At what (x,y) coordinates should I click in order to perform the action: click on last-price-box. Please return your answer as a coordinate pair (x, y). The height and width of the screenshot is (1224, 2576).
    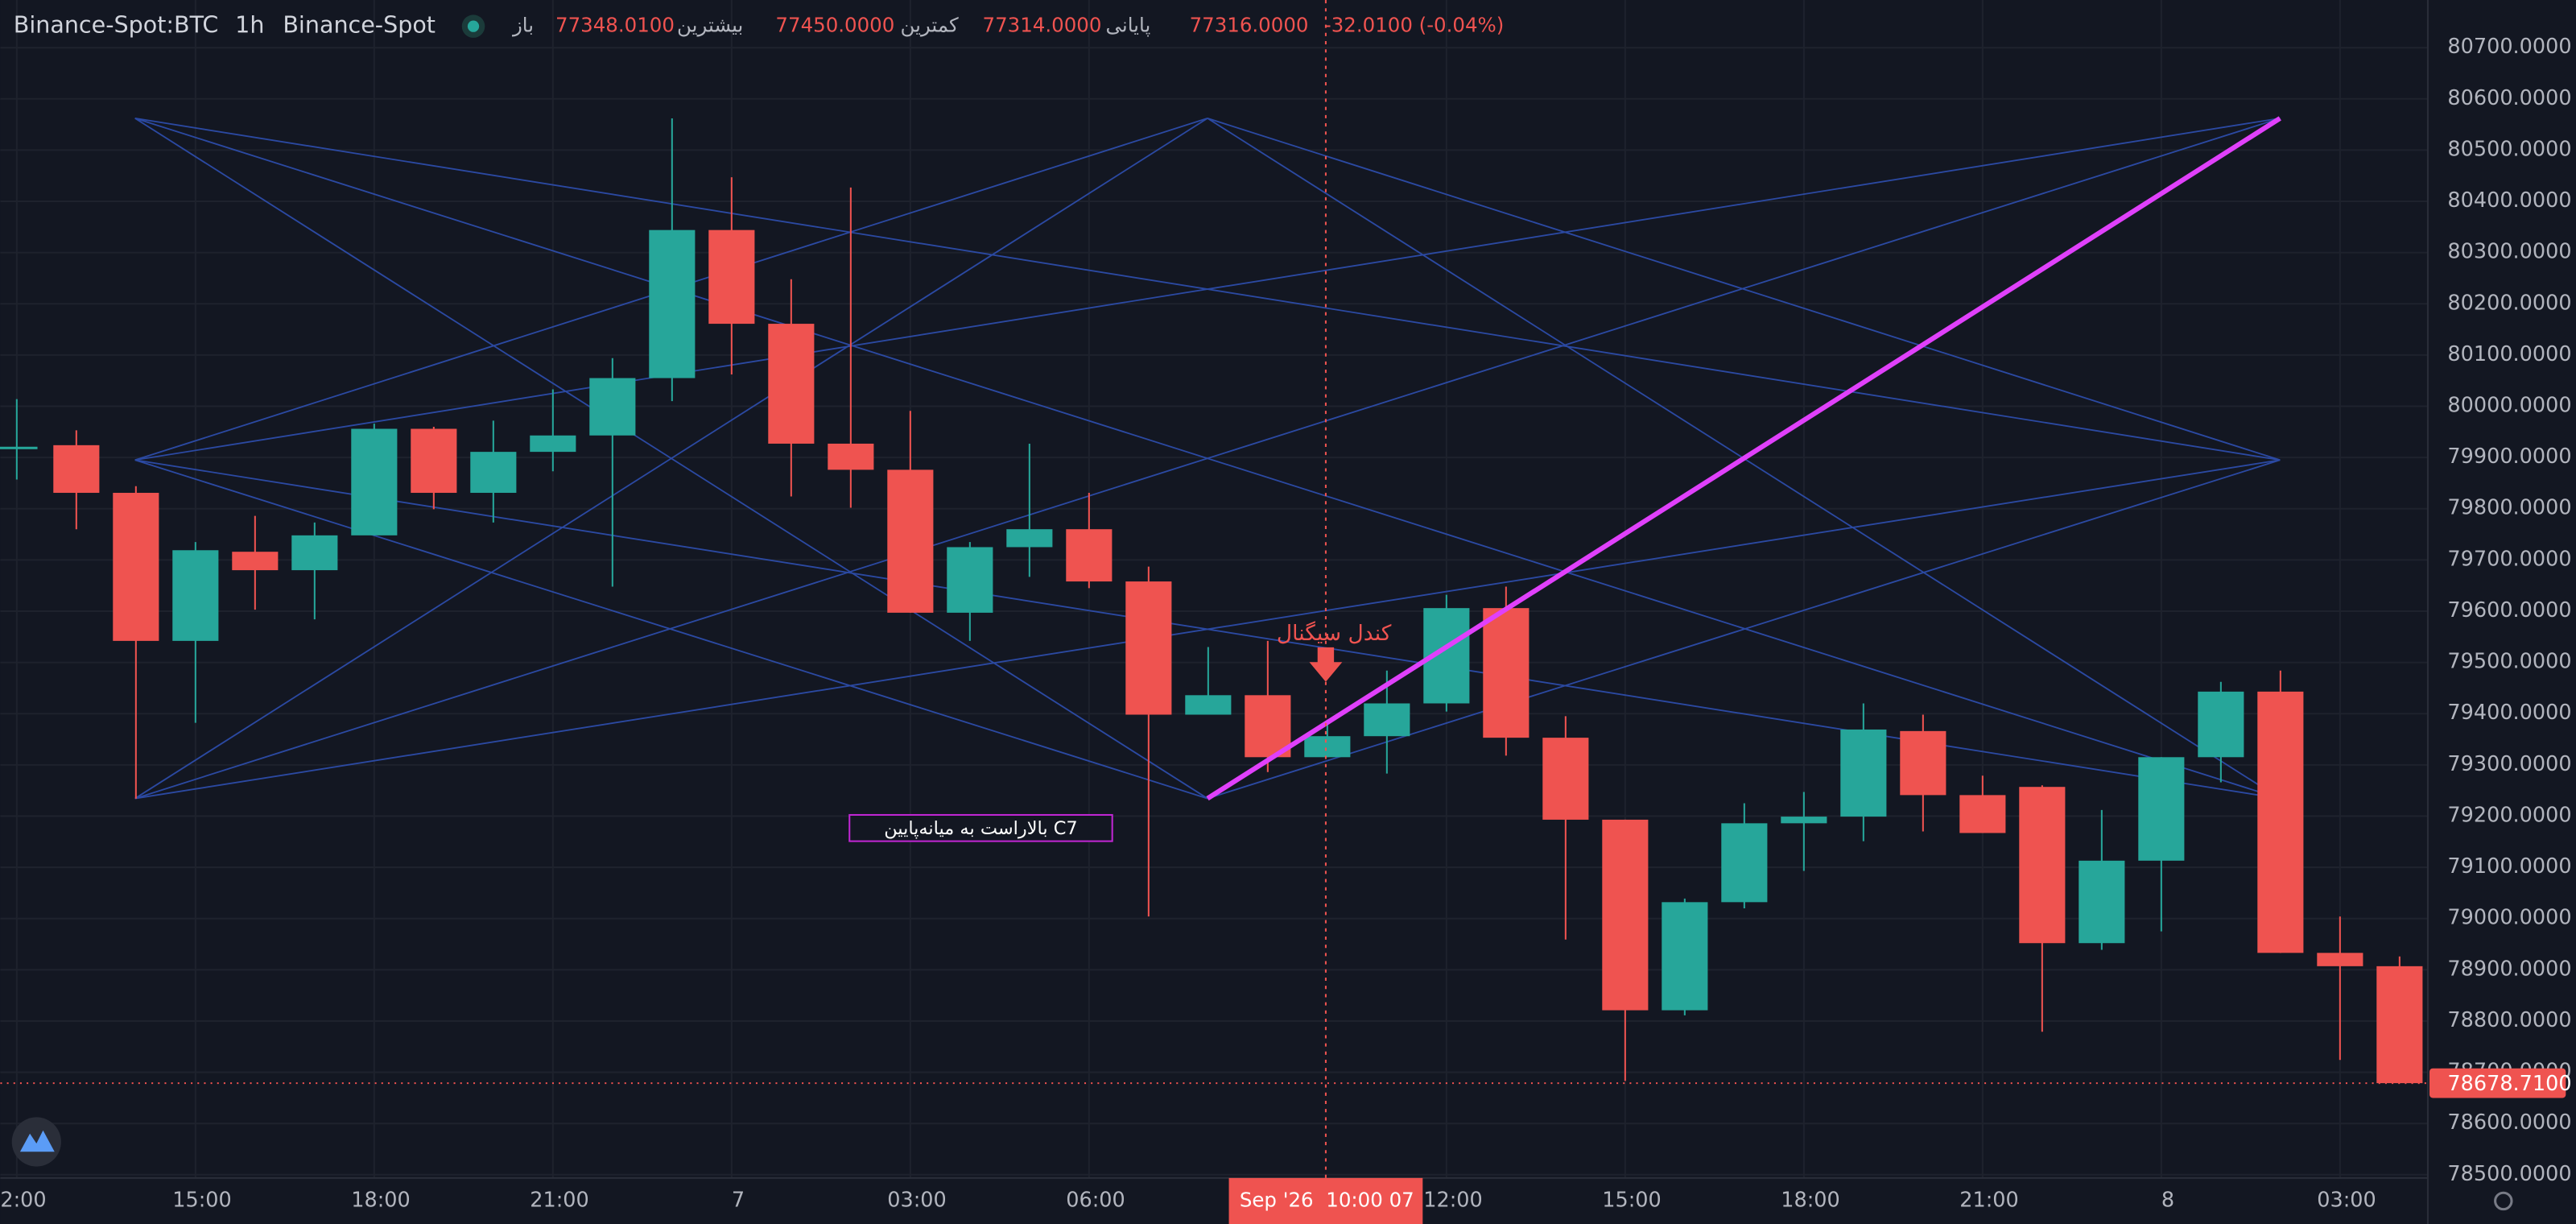
    Looking at the image, I should click on (2497, 1083).